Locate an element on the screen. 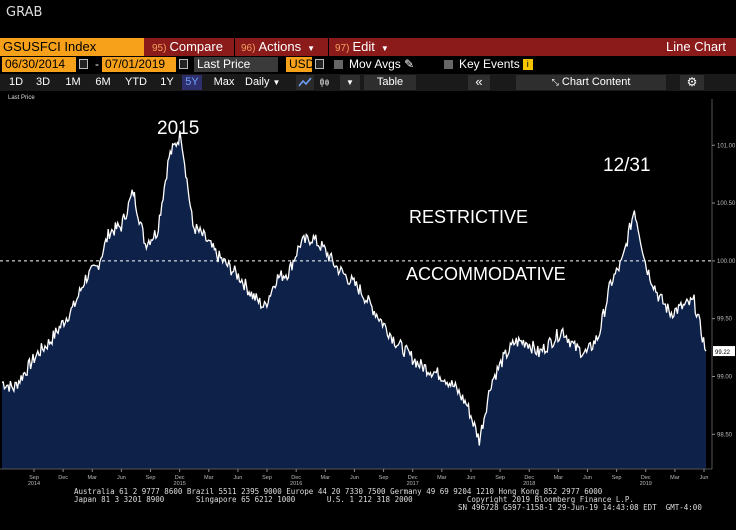  annotation-2015: 2015 is located at coordinates (178, 128).